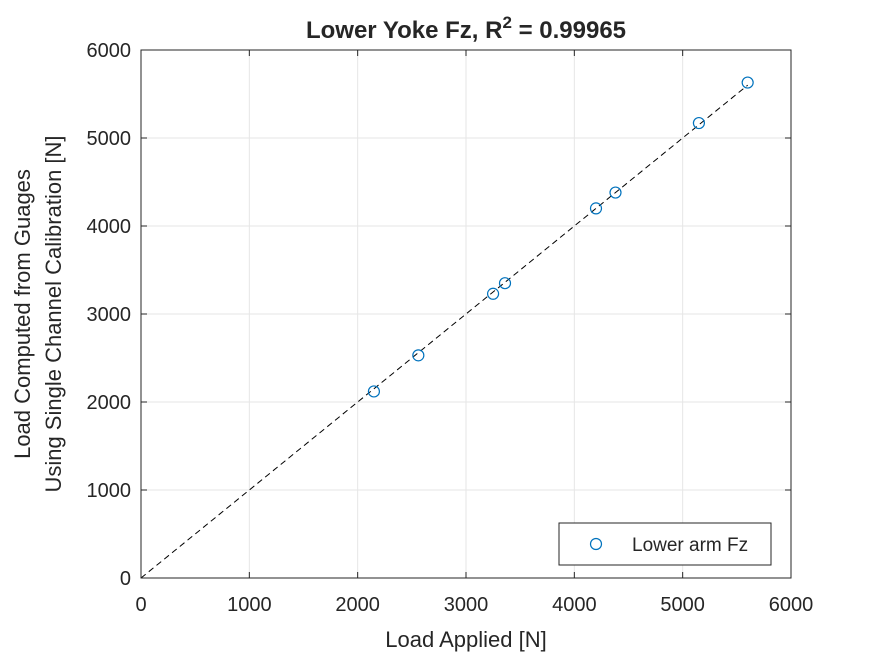 This screenshot has width=875, height=656. Describe the element at coordinates (466, 605) in the screenshot. I see `x-tick-label: 3000` at that location.